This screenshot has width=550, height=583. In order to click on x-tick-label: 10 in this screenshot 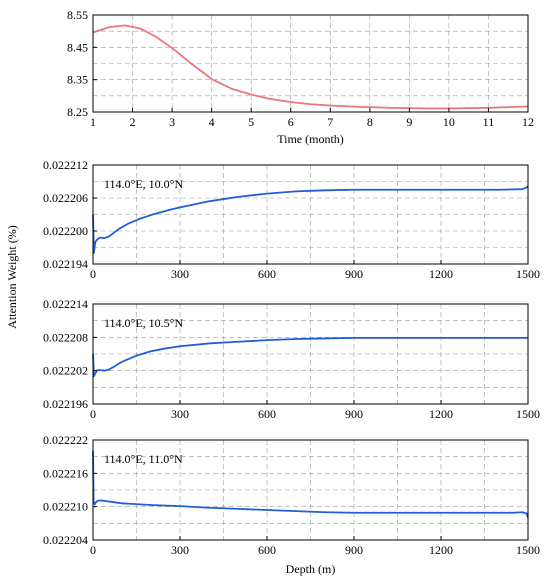, I will do `click(449, 122)`.